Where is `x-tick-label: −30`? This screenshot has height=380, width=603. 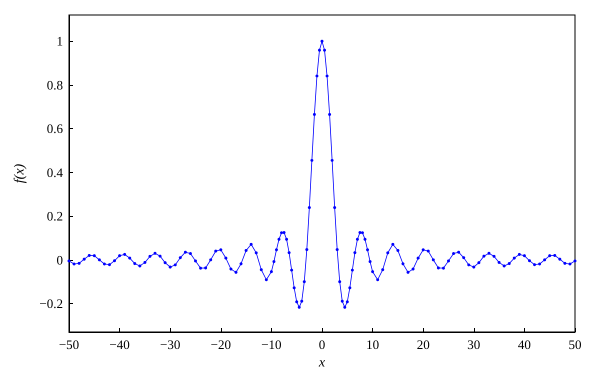
x-tick-label: −30 is located at coordinates (170, 344).